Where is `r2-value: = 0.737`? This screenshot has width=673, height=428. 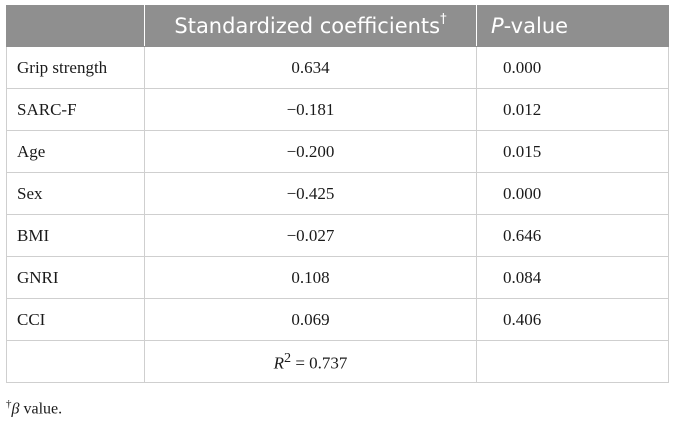 r2-value: = 0.737 is located at coordinates (319, 363).